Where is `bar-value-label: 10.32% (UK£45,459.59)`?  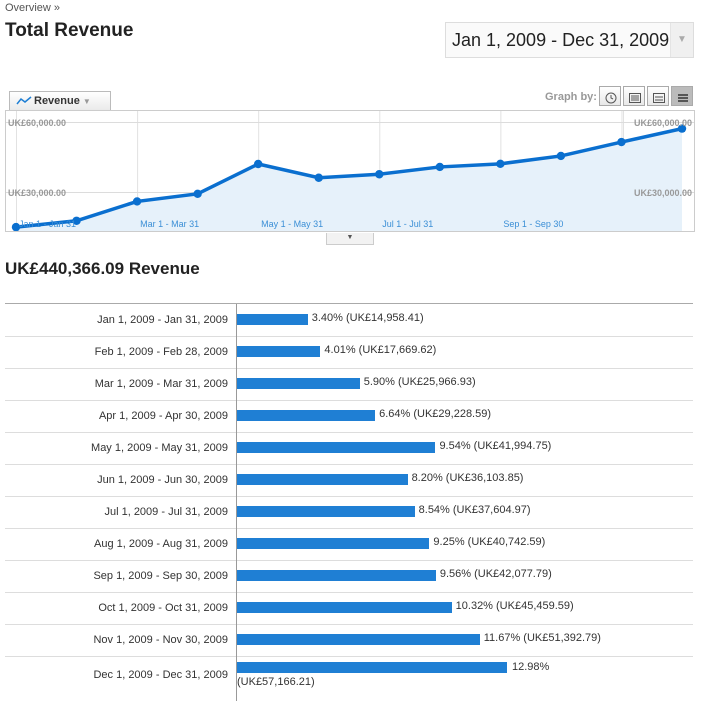
bar-value-label: 10.32% (UK£45,459.59) is located at coordinates (514, 606).